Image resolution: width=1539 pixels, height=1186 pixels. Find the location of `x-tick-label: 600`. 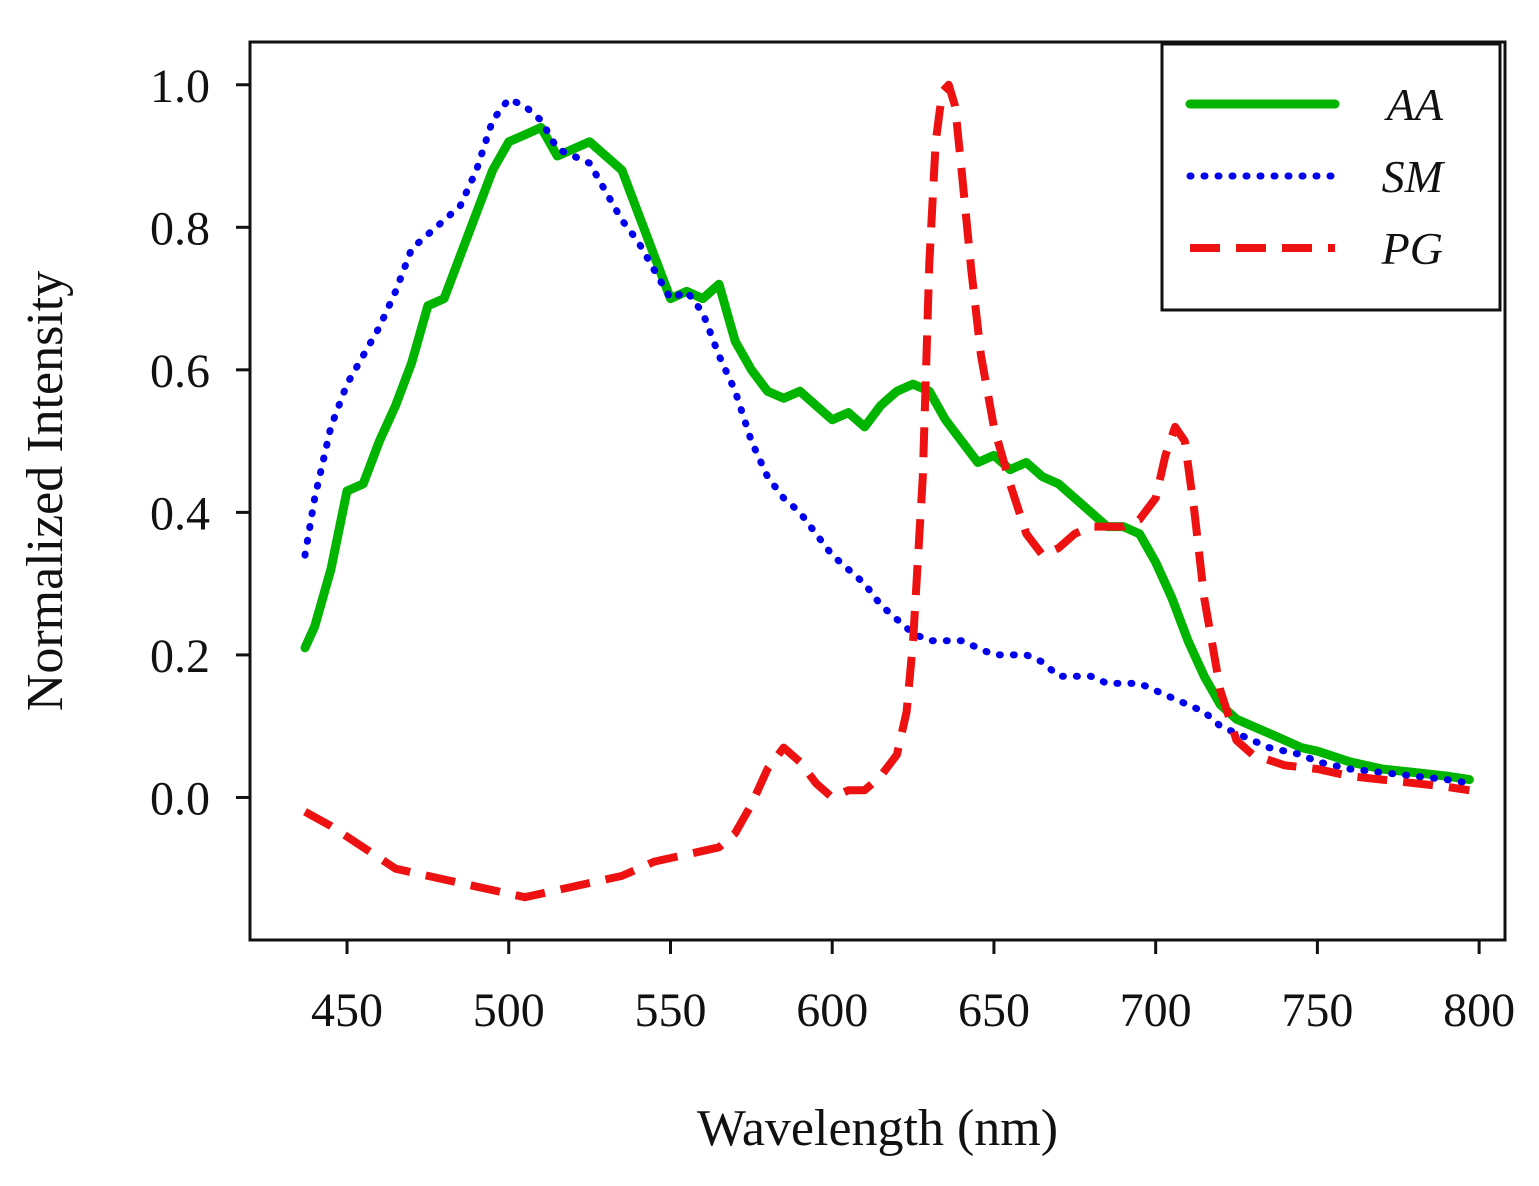

x-tick-label: 600 is located at coordinates (832, 1010).